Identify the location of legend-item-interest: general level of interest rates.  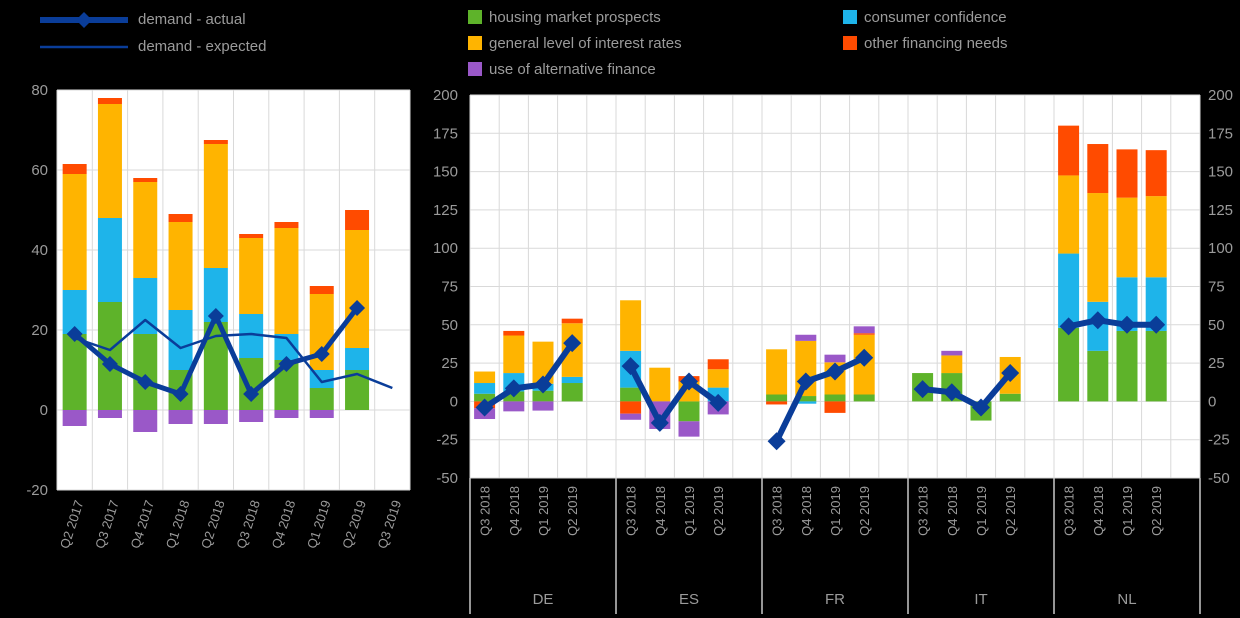
(575, 43).